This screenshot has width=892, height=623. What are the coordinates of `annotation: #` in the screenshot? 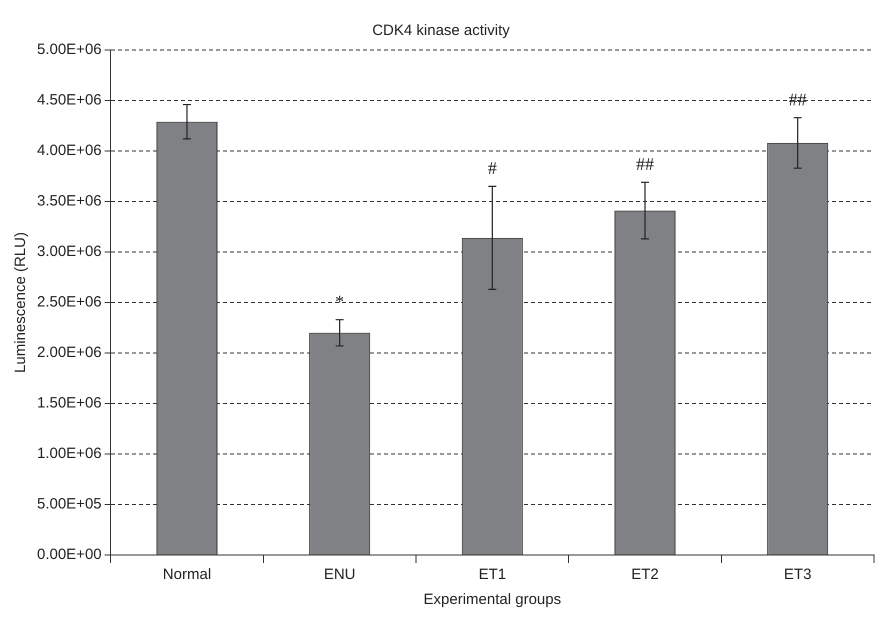 It's located at (492, 168).